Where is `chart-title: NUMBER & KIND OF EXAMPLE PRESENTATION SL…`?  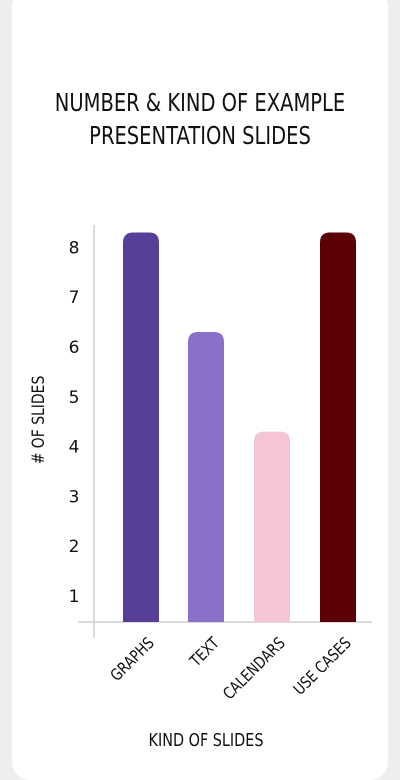 chart-title: NUMBER & KIND OF EXAMPLE PRESENTATION SL… is located at coordinates (199, 119).